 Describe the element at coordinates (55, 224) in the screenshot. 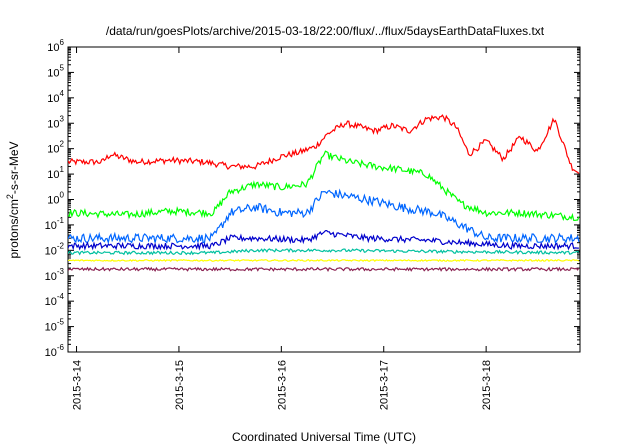

I see `y-tick-label: 10⁻¹` at that location.